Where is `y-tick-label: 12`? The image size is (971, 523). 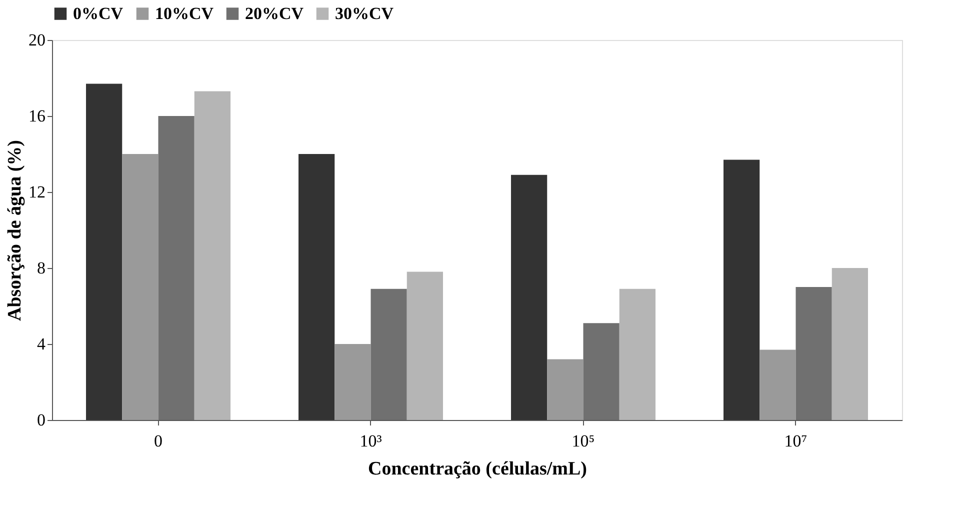
y-tick-label: 12 is located at coordinates (37, 192).